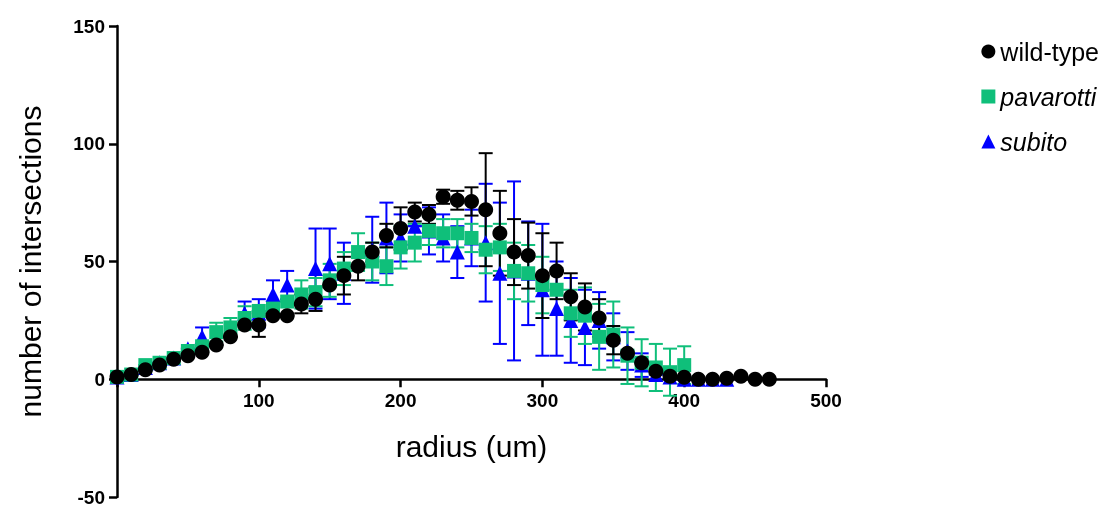 The width and height of the screenshot is (1108, 508). I want to click on y-tick-label: 150, so click(89, 26).